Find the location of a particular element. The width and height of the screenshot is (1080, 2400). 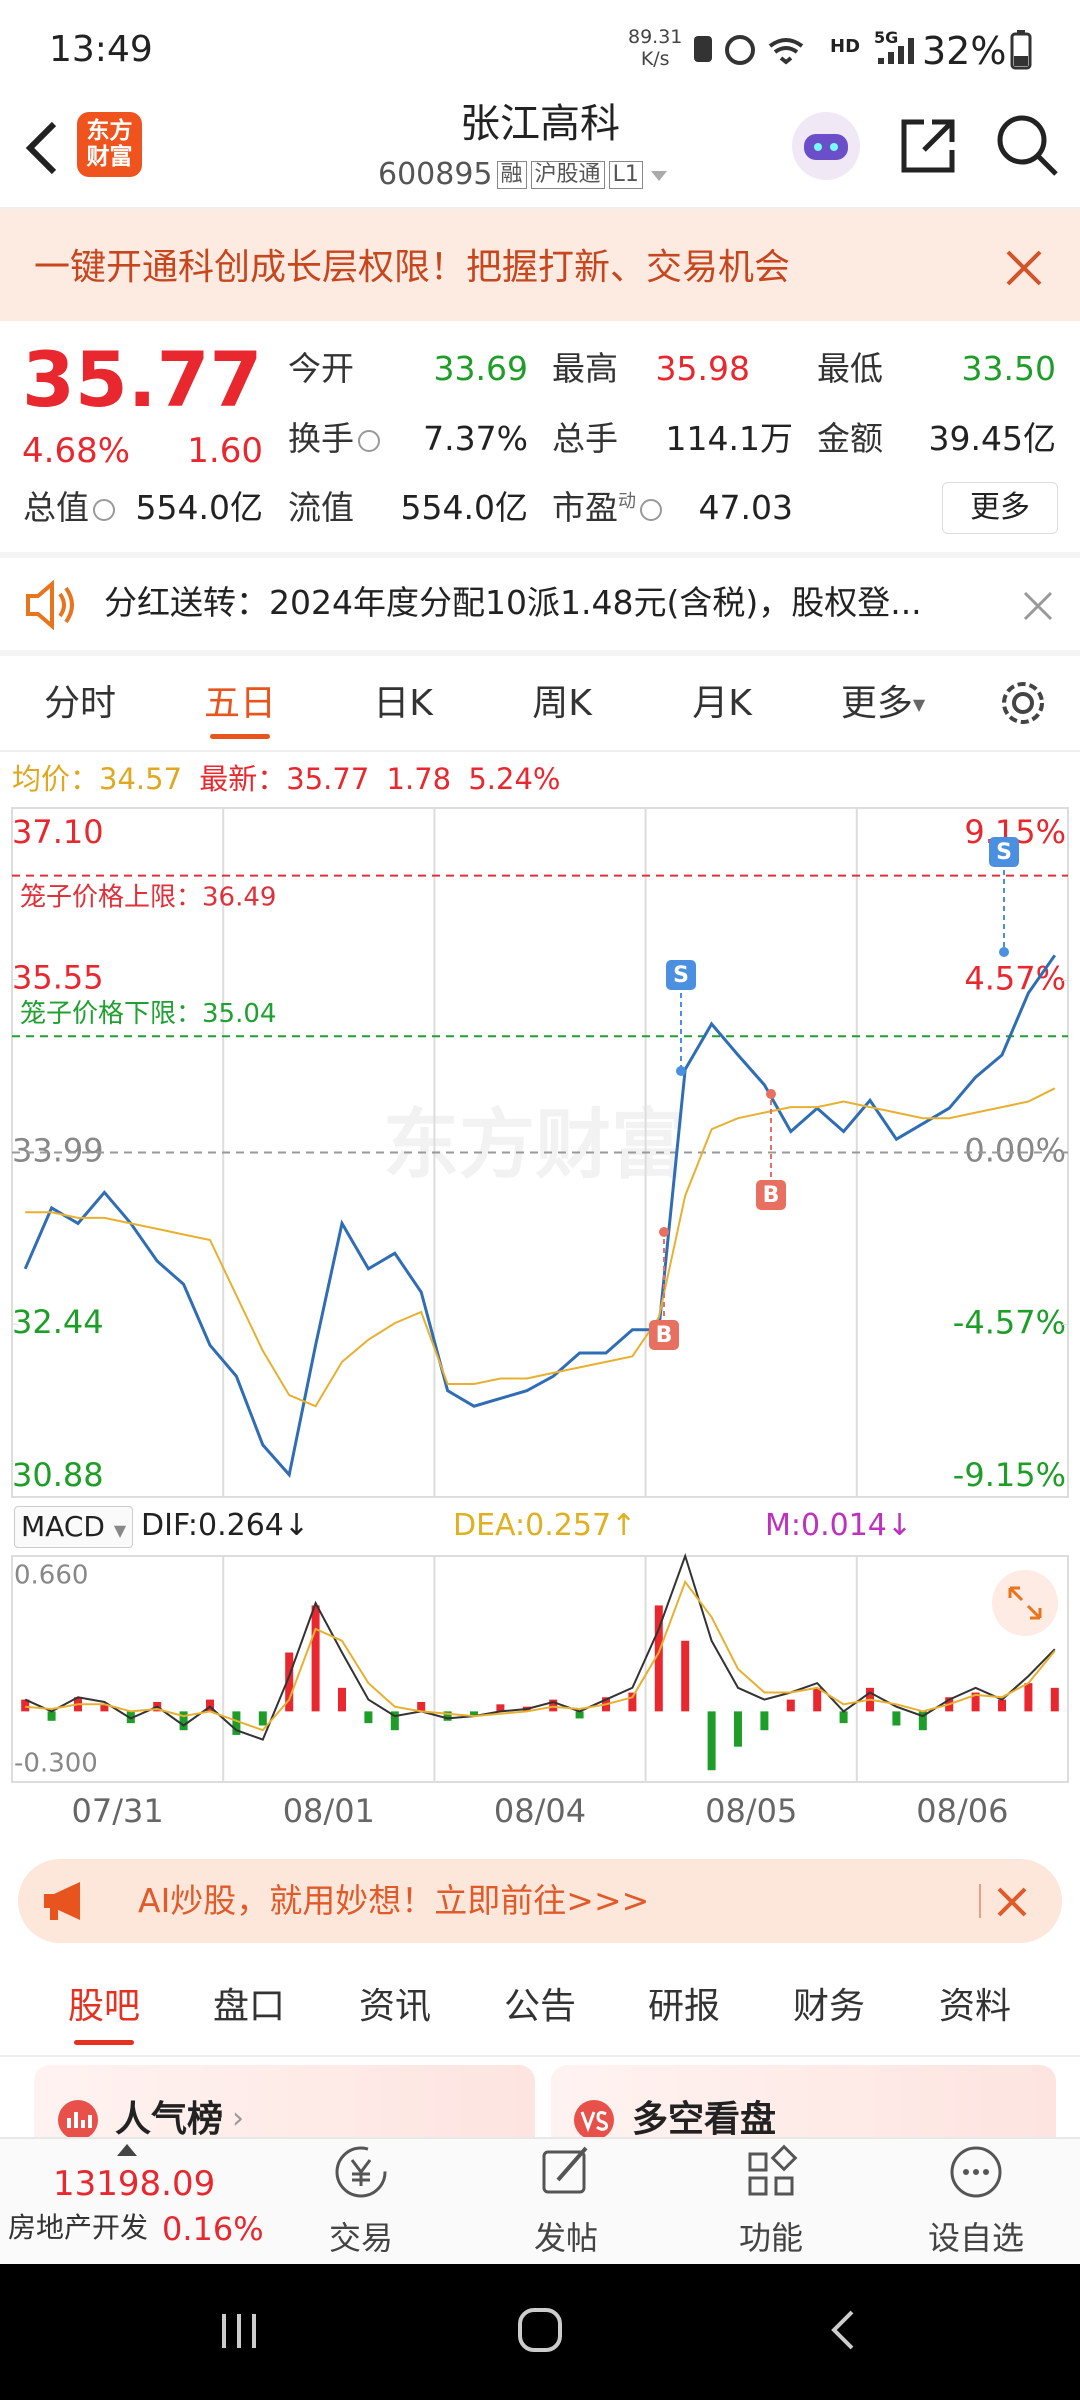

logo: 东方 财富 is located at coordinates (109, 144).